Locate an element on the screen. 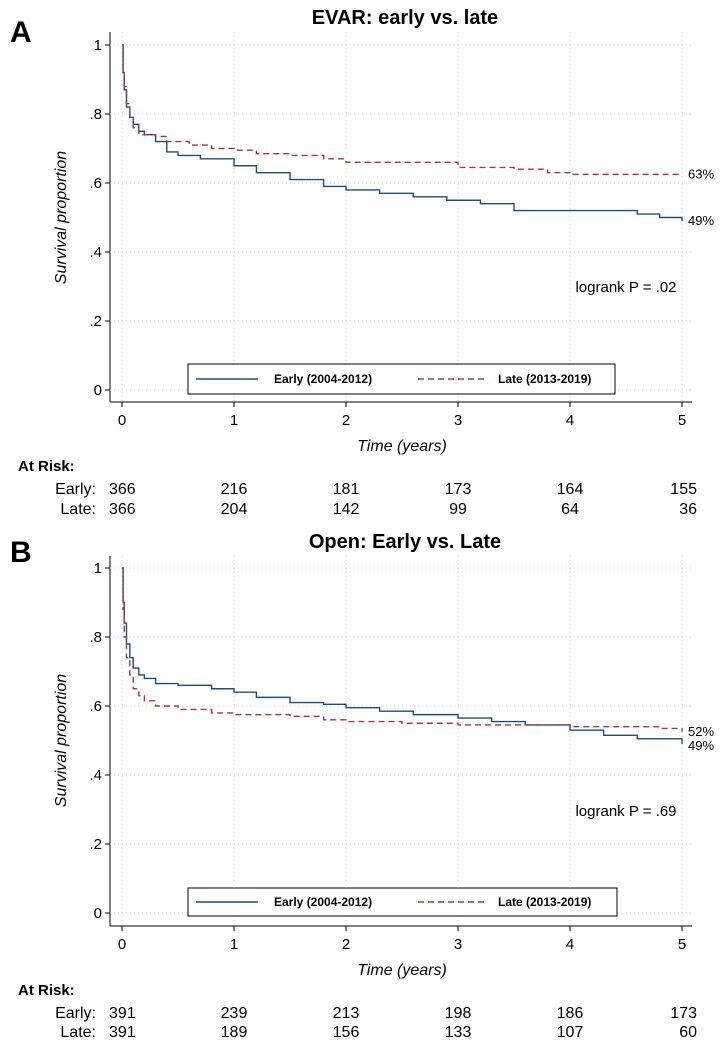 This screenshot has width=720, height=1047. panel-a-series-early-line is located at coordinates (402, 132).